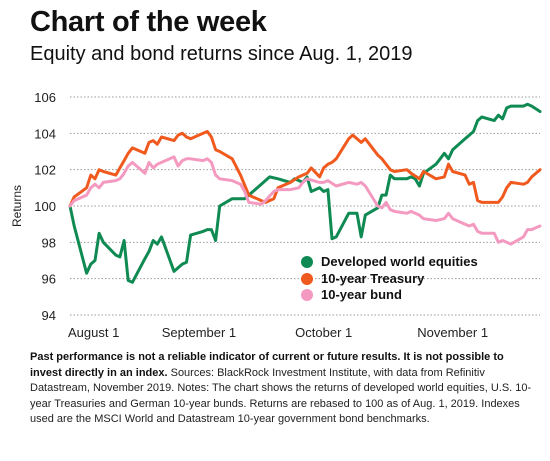  What do you see at coordinates (93, 332) in the screenshot?
I see `x-tick-label: August 1` at bounding box center [93, 332].